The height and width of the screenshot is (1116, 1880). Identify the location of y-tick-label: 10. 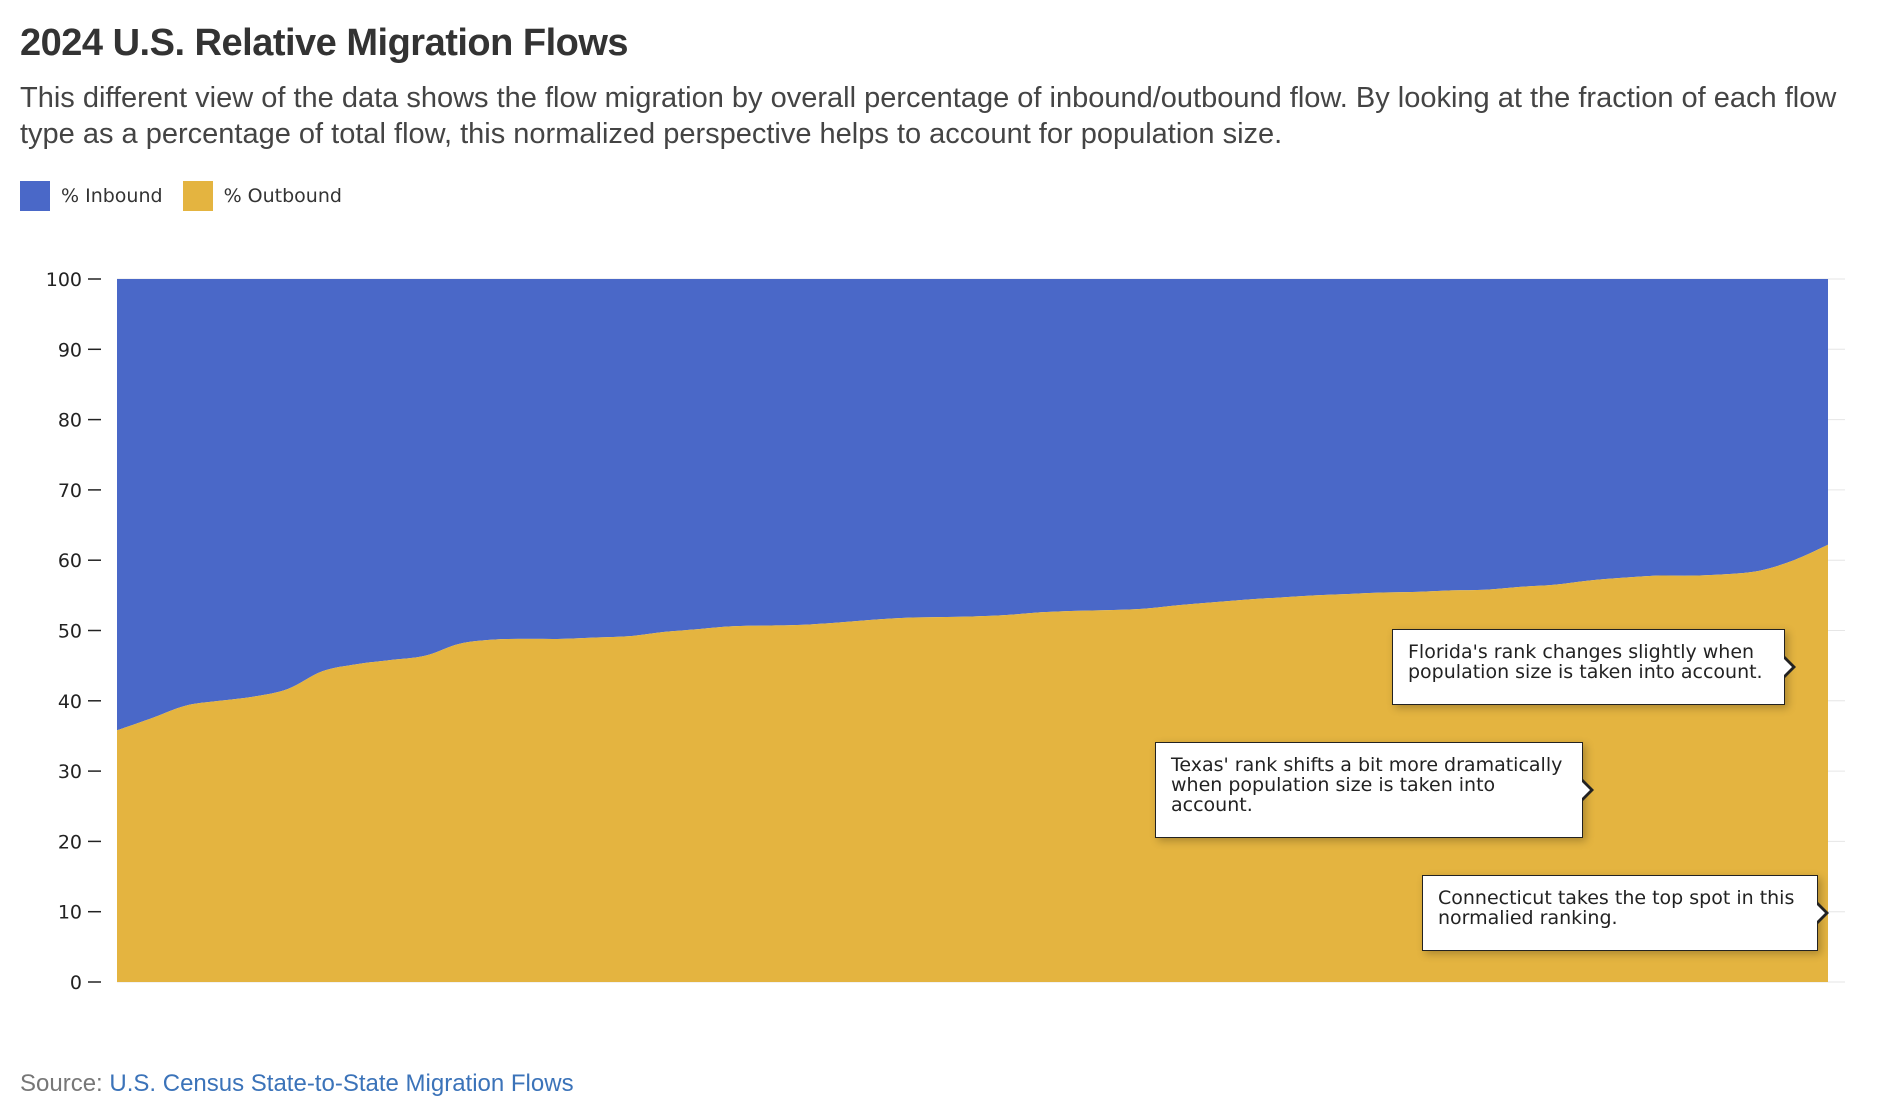
(70, 913).